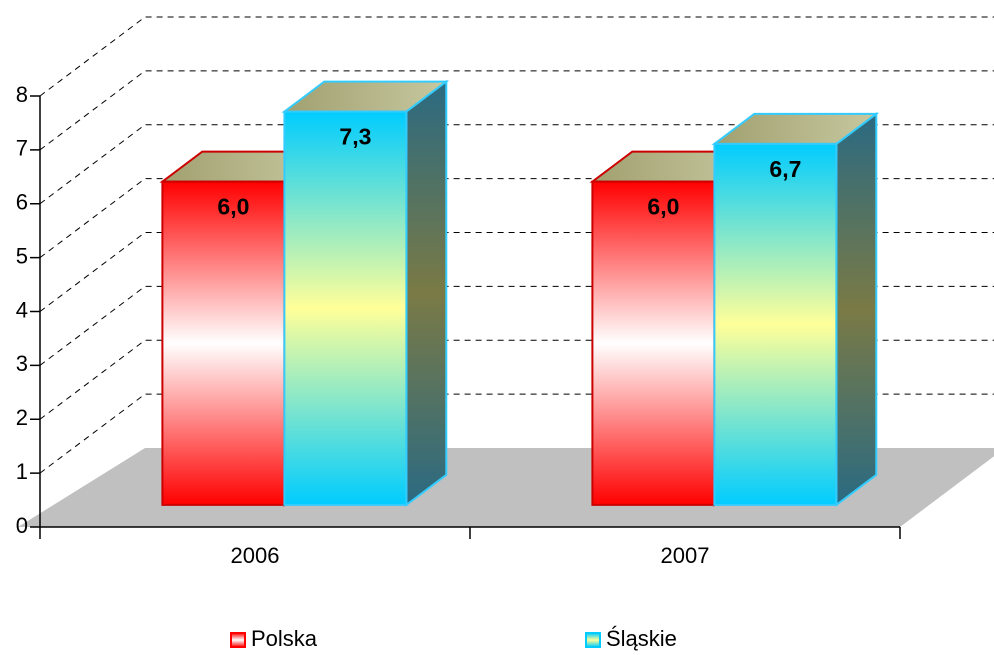  What do you see at coordinates (22, 255) in the screenshot?
I see `y-tick-label: 5` at bounding box center [22, 255].